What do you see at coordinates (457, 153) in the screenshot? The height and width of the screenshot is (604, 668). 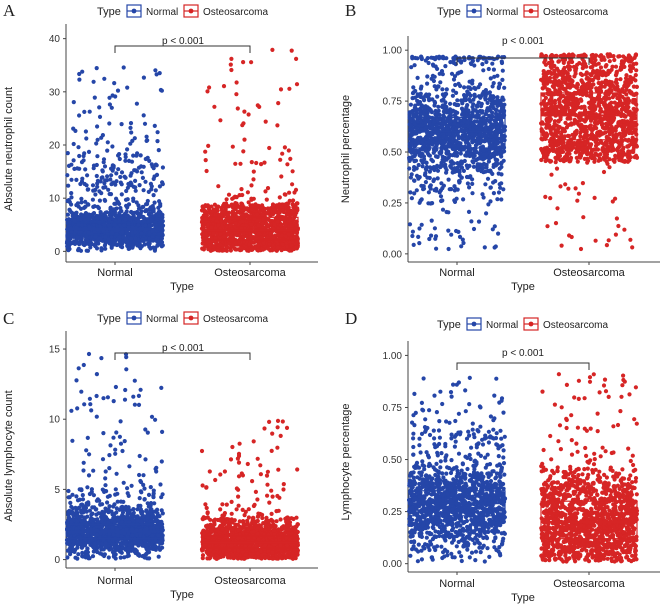 I see `jitter-points-normal` at bounding box center [457, 153].